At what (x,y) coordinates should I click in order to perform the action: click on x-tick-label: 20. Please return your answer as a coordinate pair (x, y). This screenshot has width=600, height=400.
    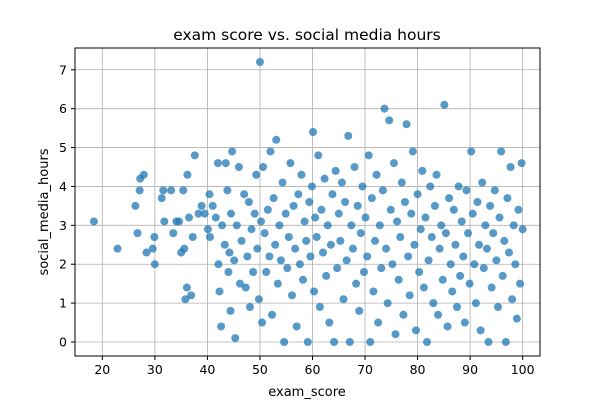
    Looking at the image, I should click on (102, 369).